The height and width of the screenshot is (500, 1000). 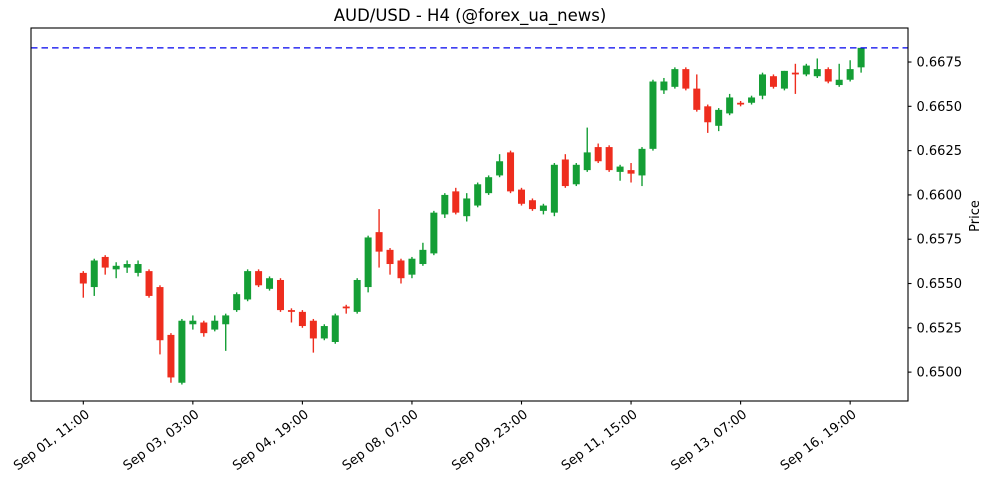 I want to click on x-tick-label: Sep 09, 23:00, so click(x=490, y=440).